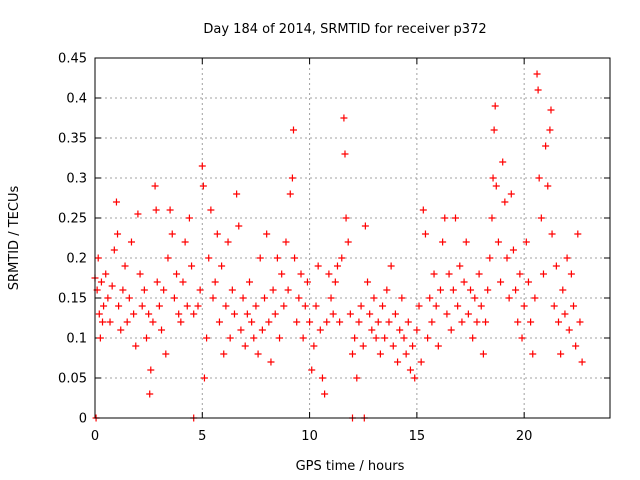  Describe the element at coordinates (76, 259) in the screenshot. I see `y-tick-label: 0.2` at that location.